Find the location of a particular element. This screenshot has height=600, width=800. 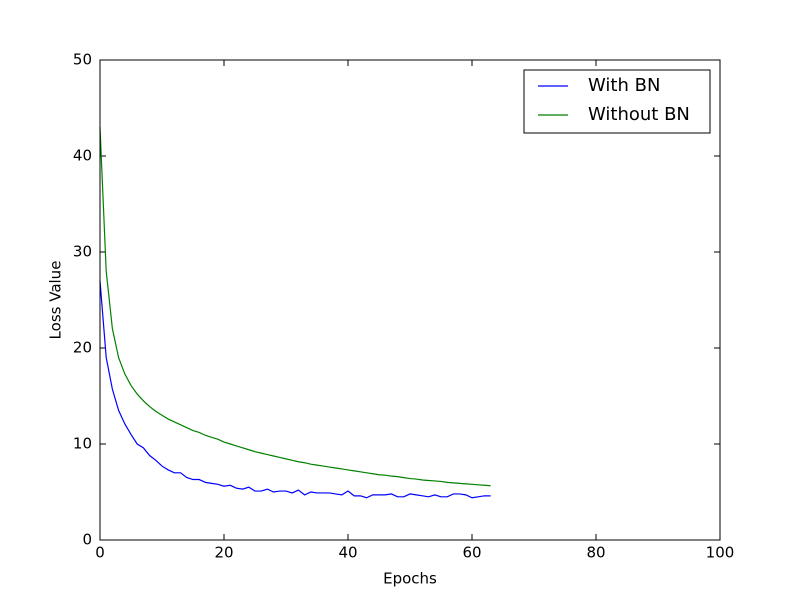

legend-label: With BN is located at coordinates (624, 85).